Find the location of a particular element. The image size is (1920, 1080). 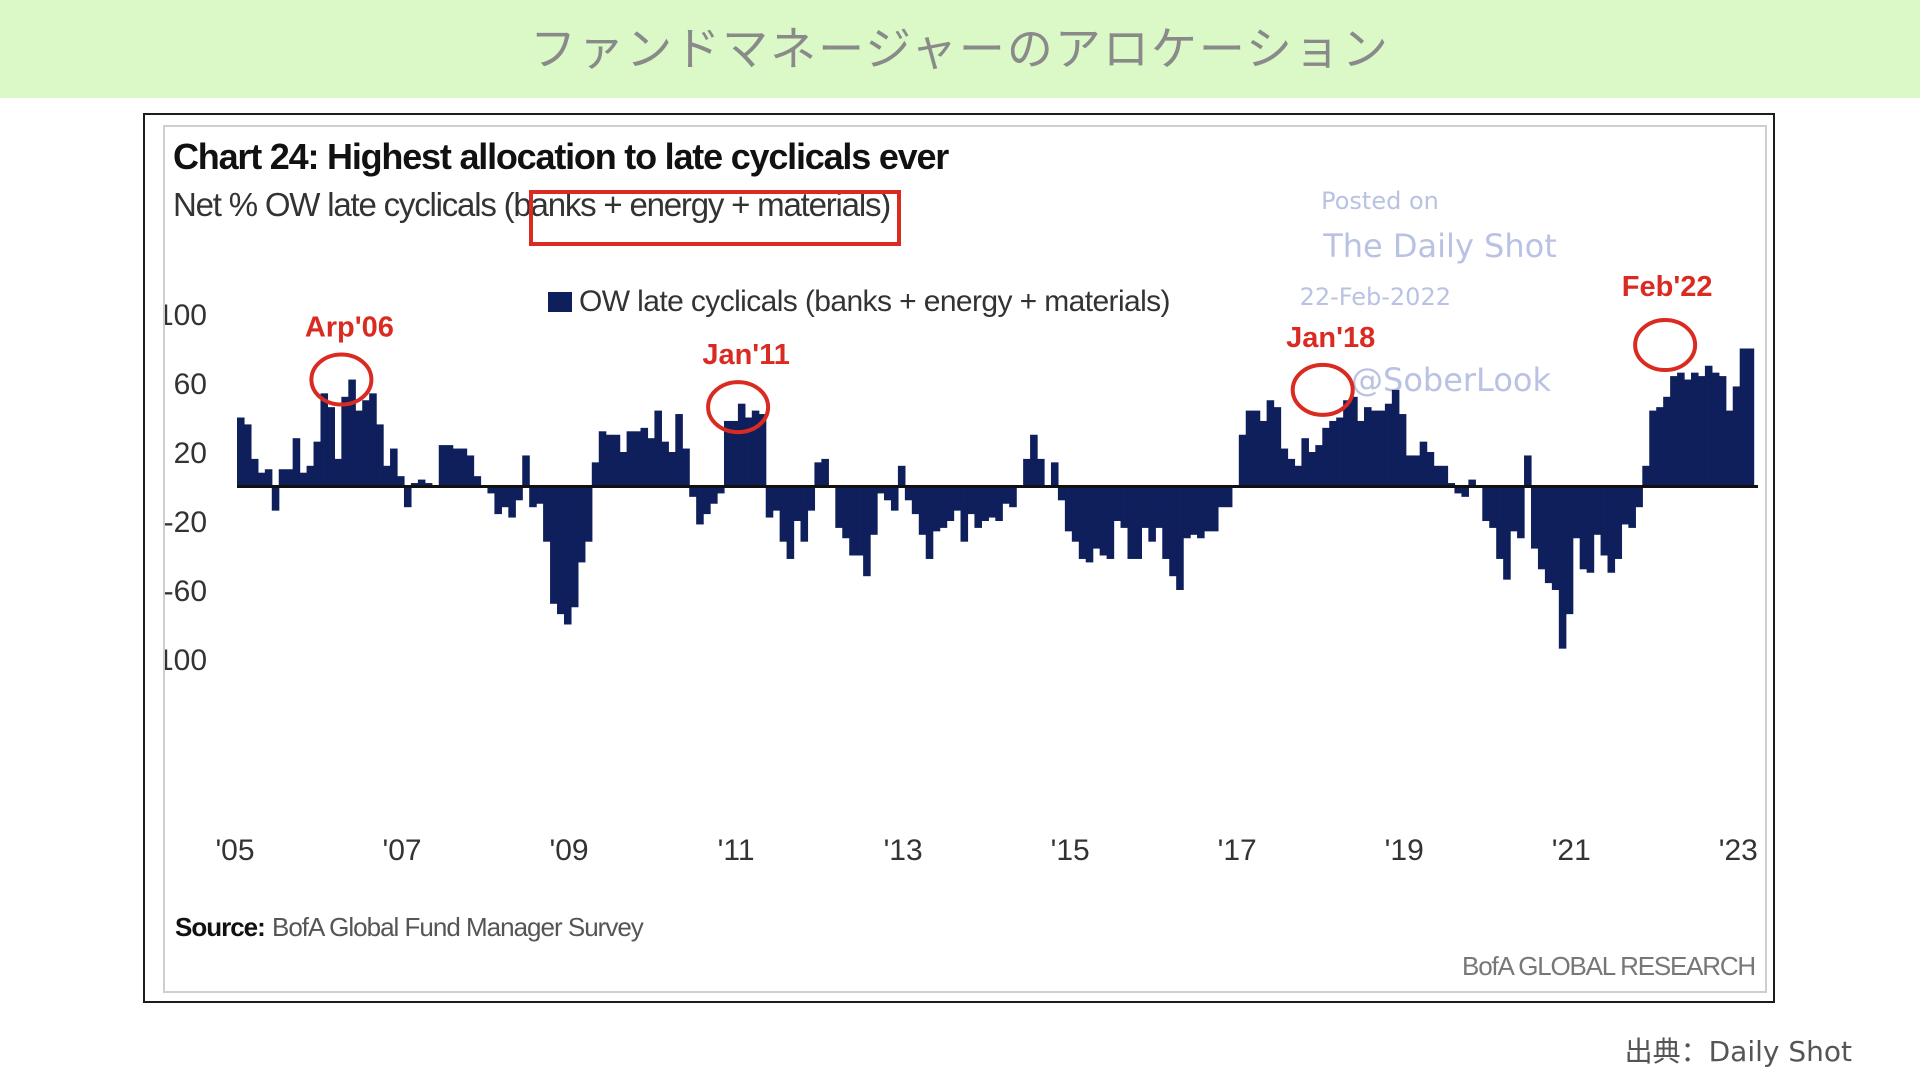

watermark-date: 22-Feb-2022 is located at coordinates (1375, 297).